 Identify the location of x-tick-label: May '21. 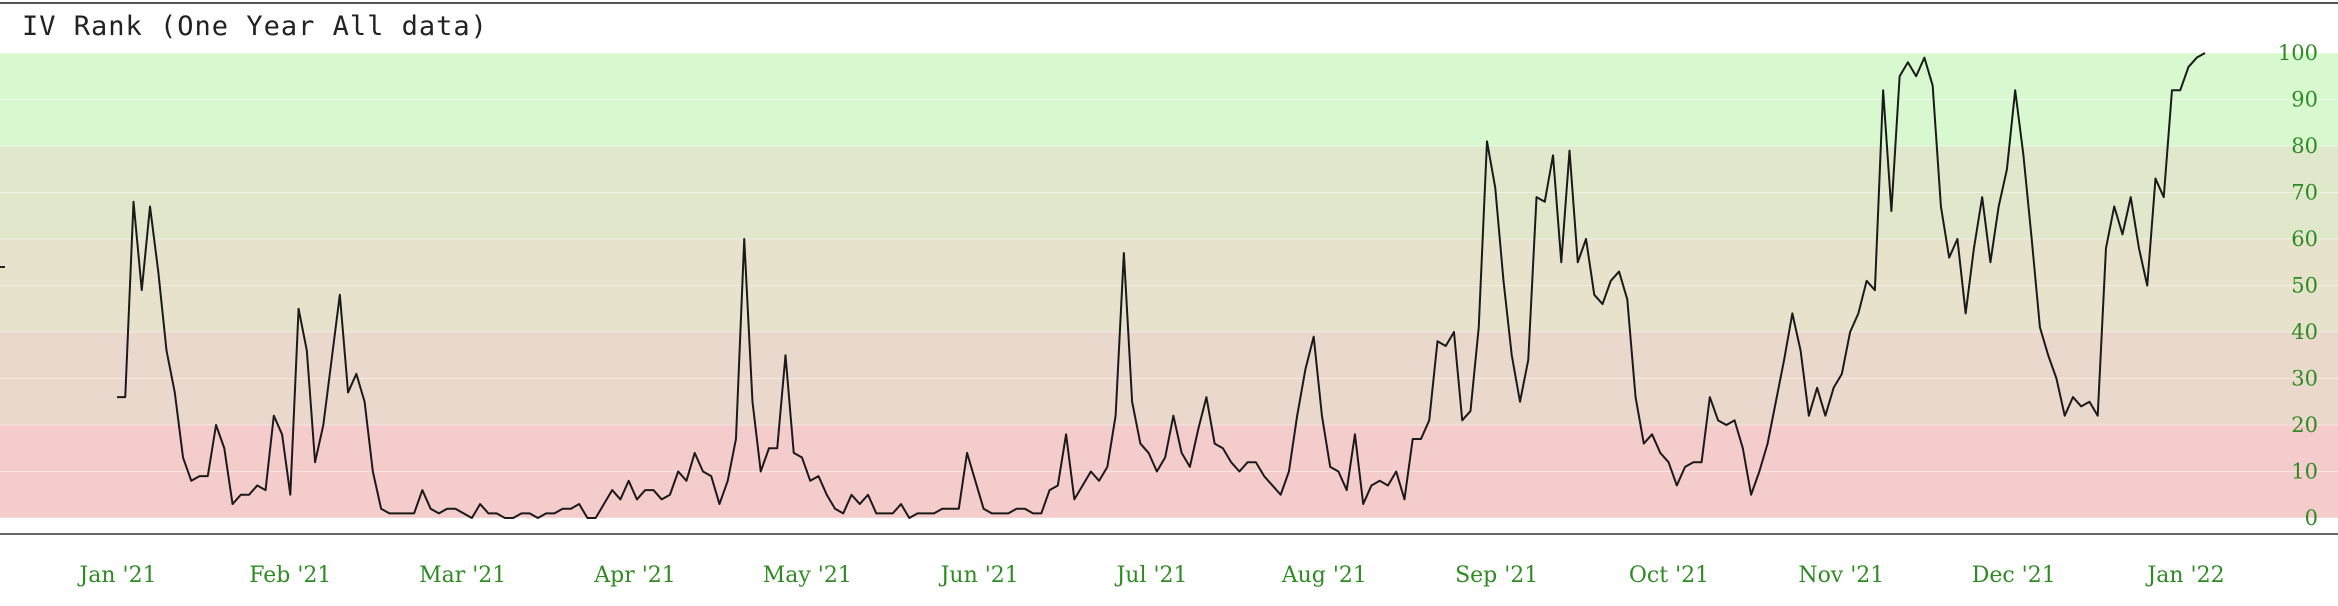
(807, 575).